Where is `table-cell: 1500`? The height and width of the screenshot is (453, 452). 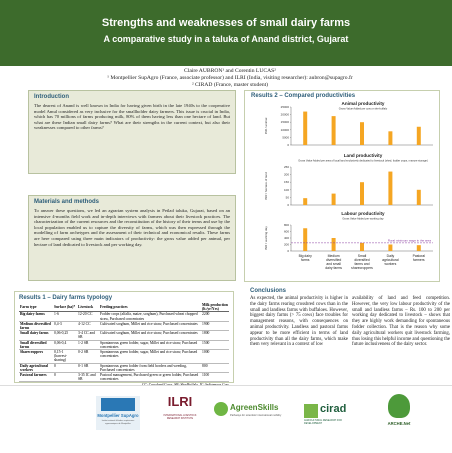 table-cell: 1500 is located at coordinates (215, 345).